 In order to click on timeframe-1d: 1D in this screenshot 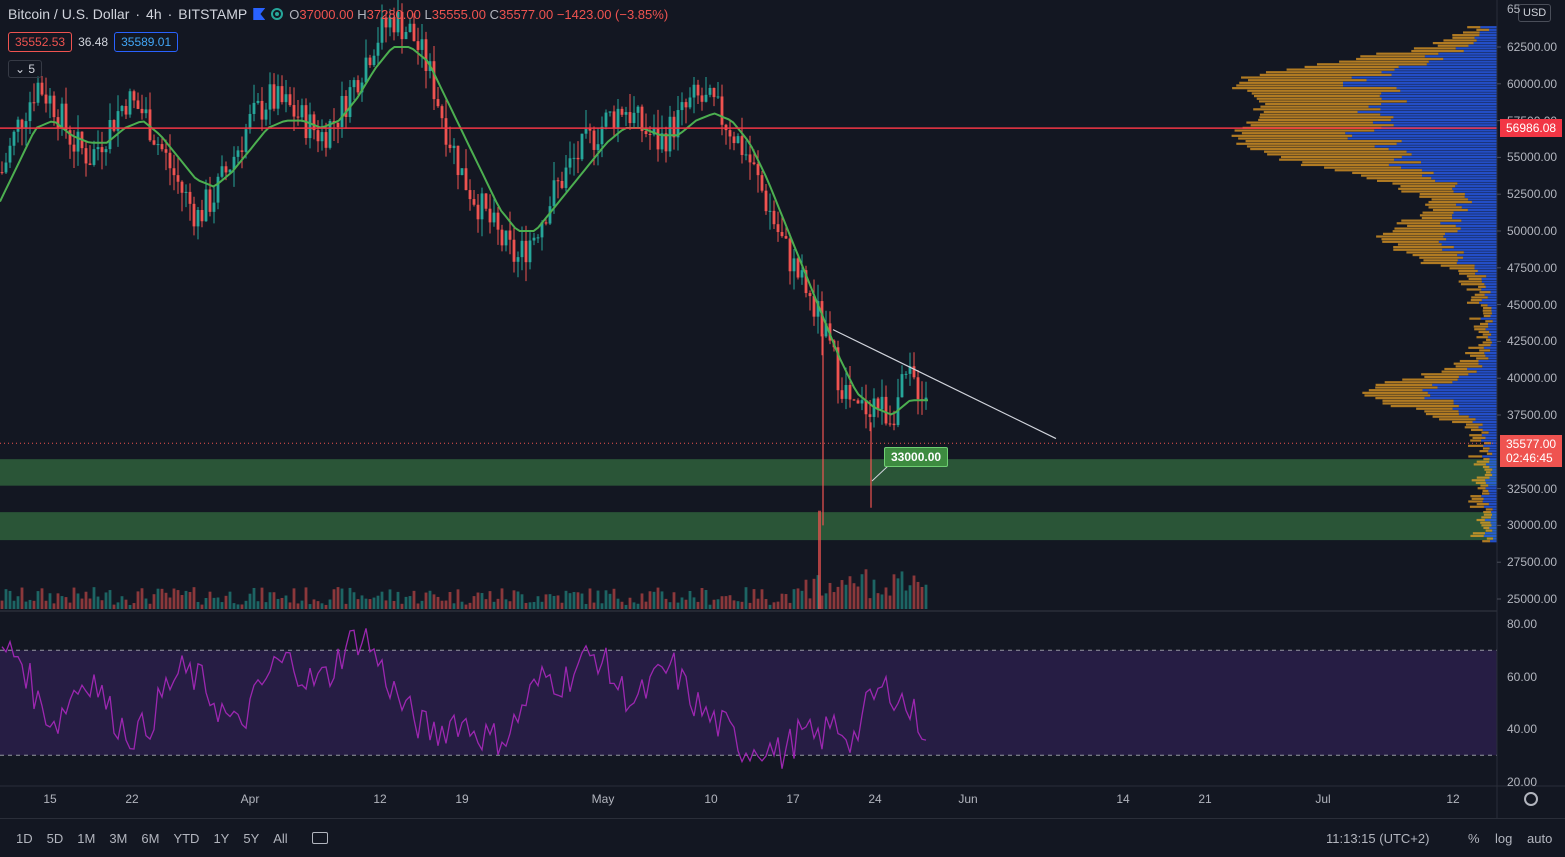, I will do `click(24, 838)`.